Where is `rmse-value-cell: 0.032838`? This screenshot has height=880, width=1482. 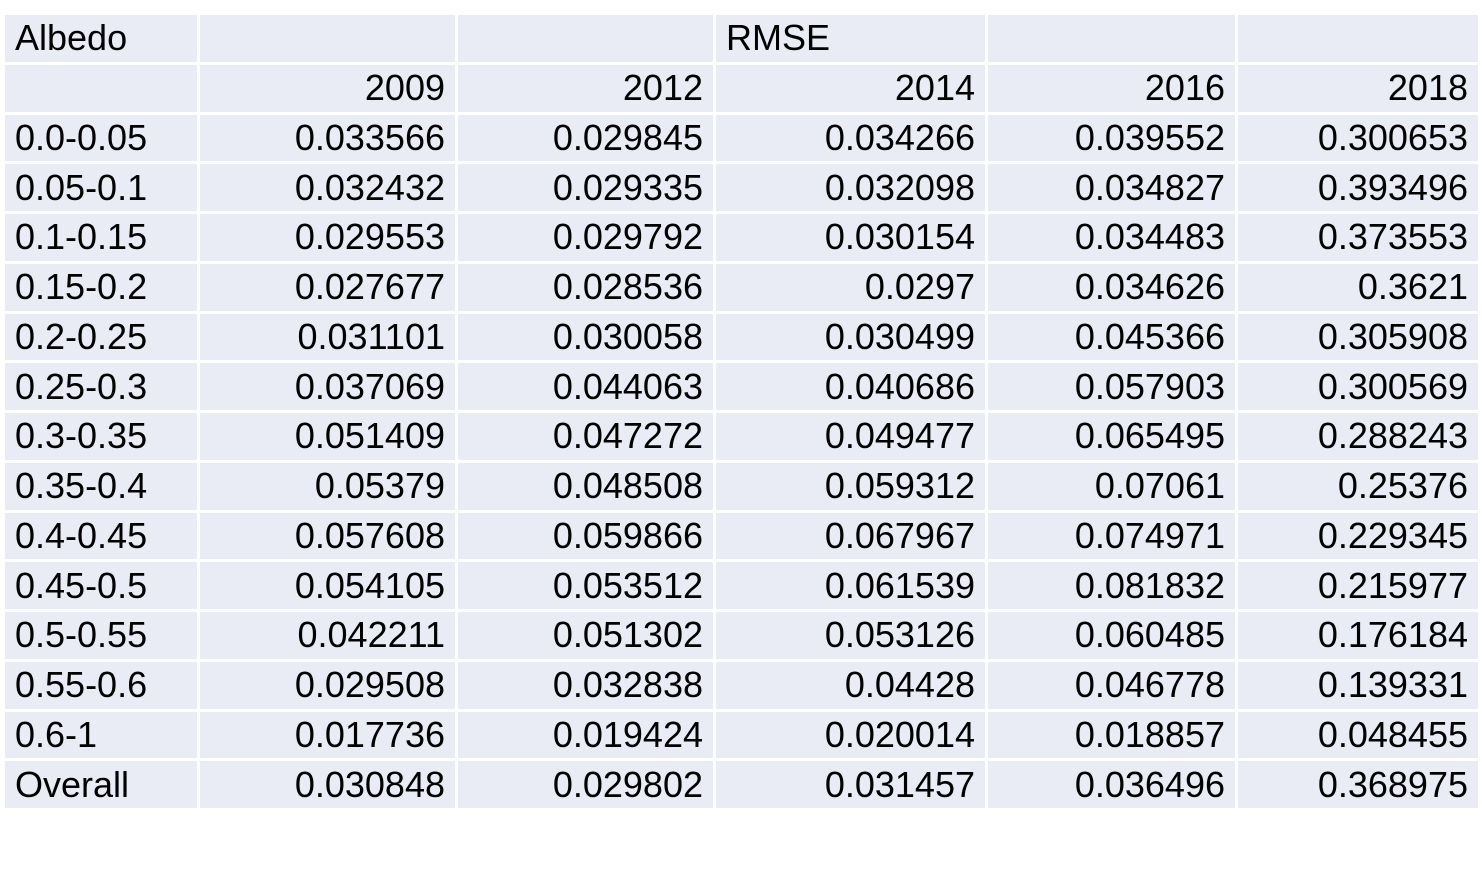 rmse-value-cell: 0.032838 is located at coordinates (585, 685).